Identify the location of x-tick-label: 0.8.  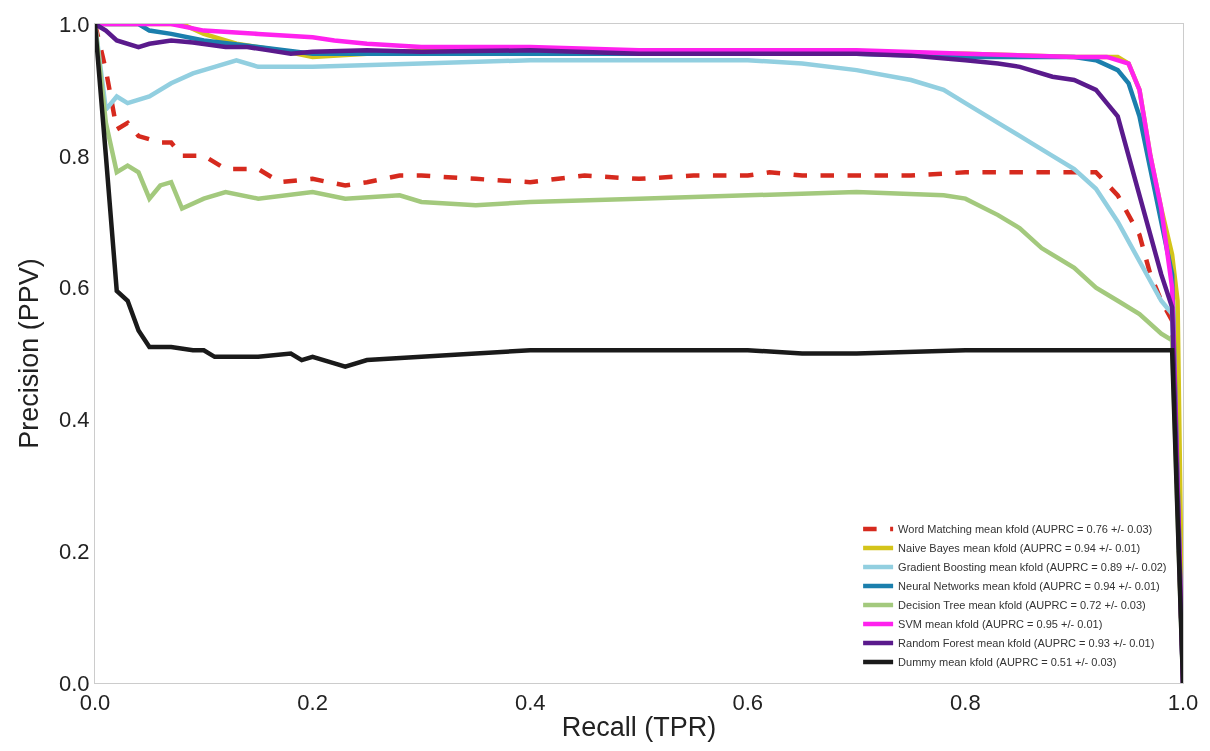
(965, 703).